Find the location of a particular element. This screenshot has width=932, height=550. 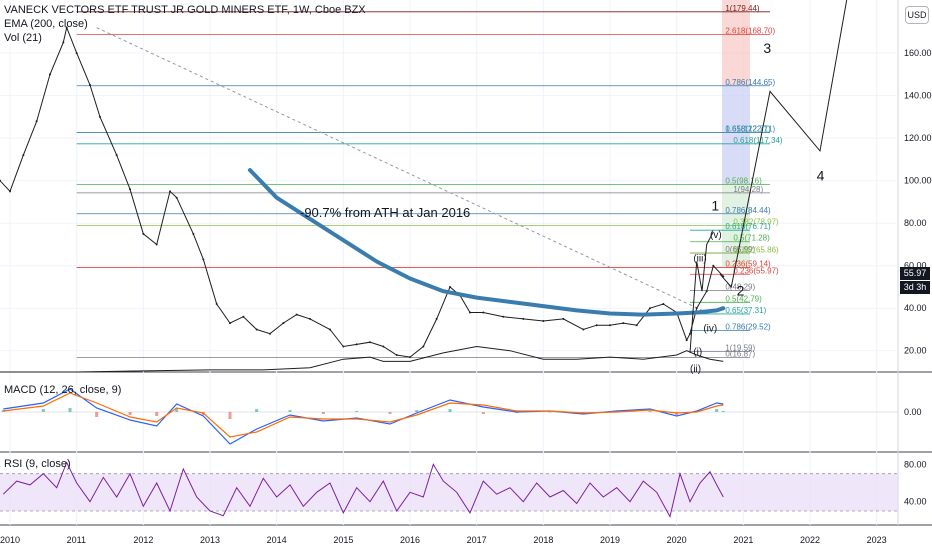

fib-level-label: 0(48.29) is located at coordinates (740, 287).